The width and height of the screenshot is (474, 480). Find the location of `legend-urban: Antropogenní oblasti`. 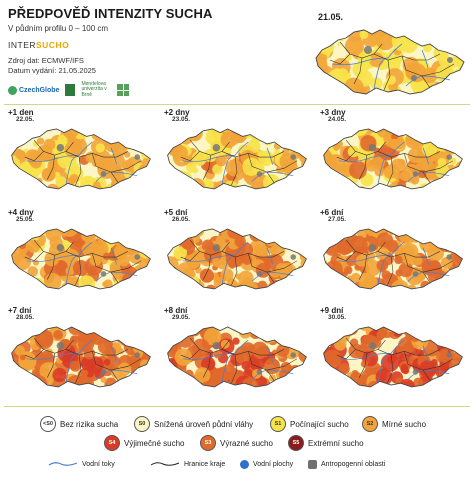

legend-urban: Antropogenní oblasti is located at coordinates (346, 464).